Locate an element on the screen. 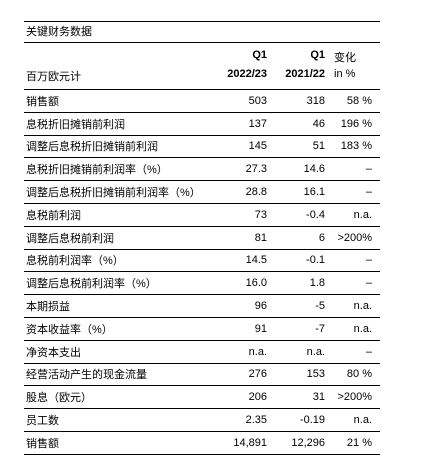  value-current: 27.3 is located at coordinates (248, 169).